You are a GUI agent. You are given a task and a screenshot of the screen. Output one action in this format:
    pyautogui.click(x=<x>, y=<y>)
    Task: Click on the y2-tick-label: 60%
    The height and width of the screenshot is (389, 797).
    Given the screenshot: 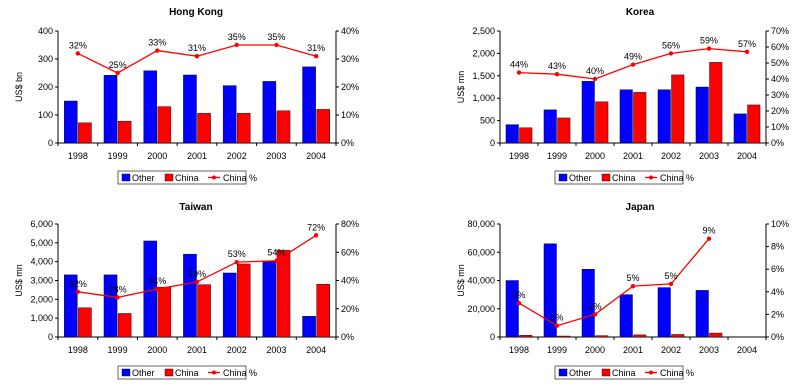 What is the action you would take?
    pyautogui.click(x=780, y=47)
    